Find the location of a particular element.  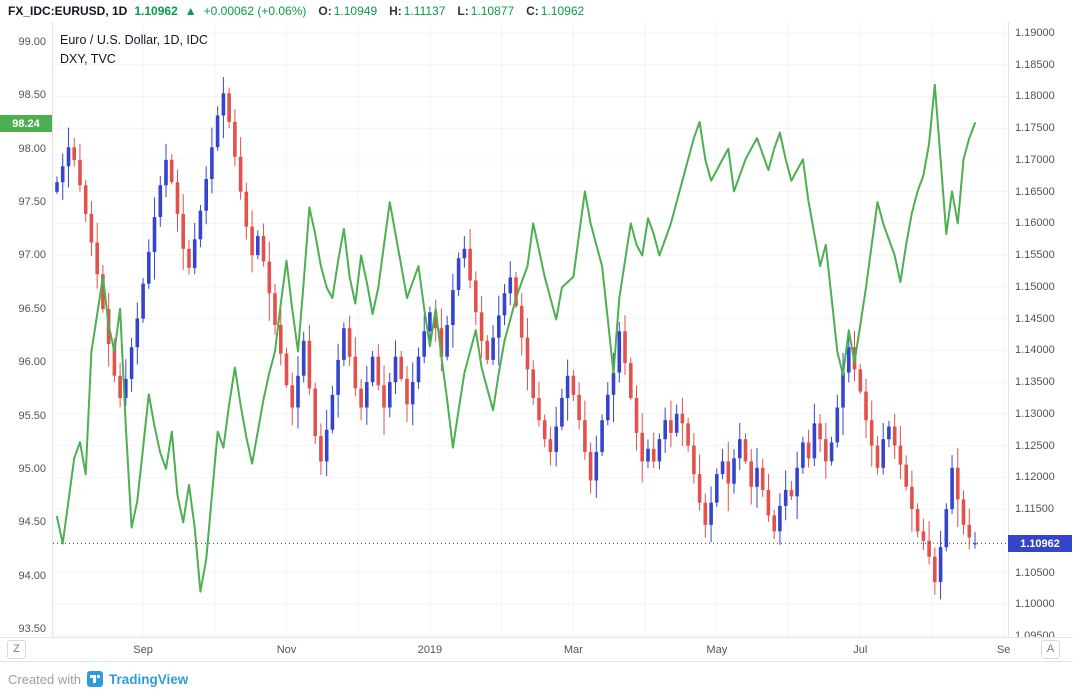

left-axis-tick: 94.00 is located at coordinates (32, 575).